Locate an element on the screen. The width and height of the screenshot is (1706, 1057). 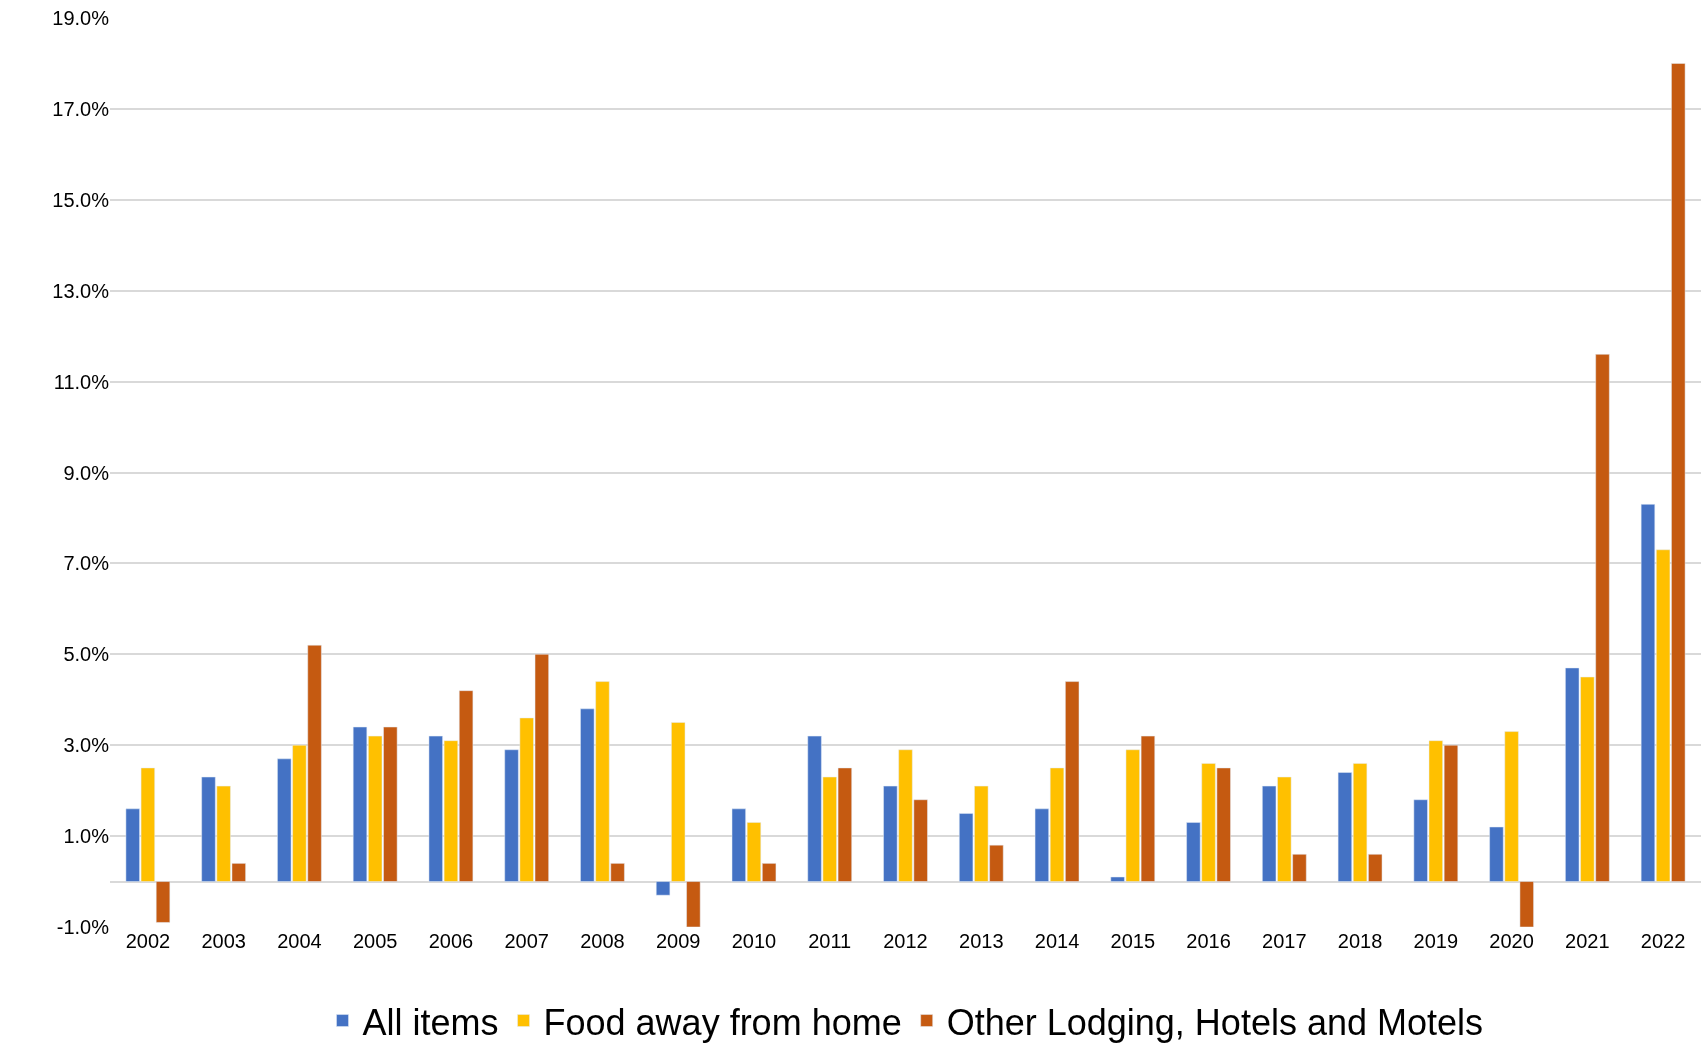
x-tick-label: 2011 is located at coordinates (830, 941).